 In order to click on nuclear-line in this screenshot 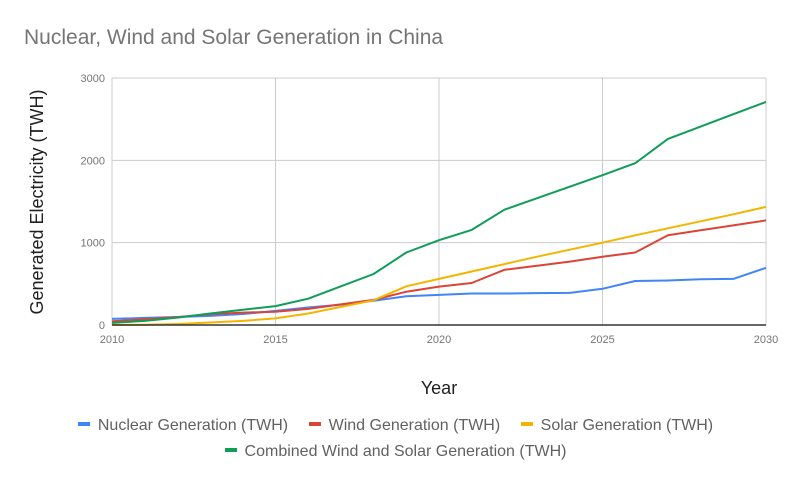, I will do `click(439, 293)`.